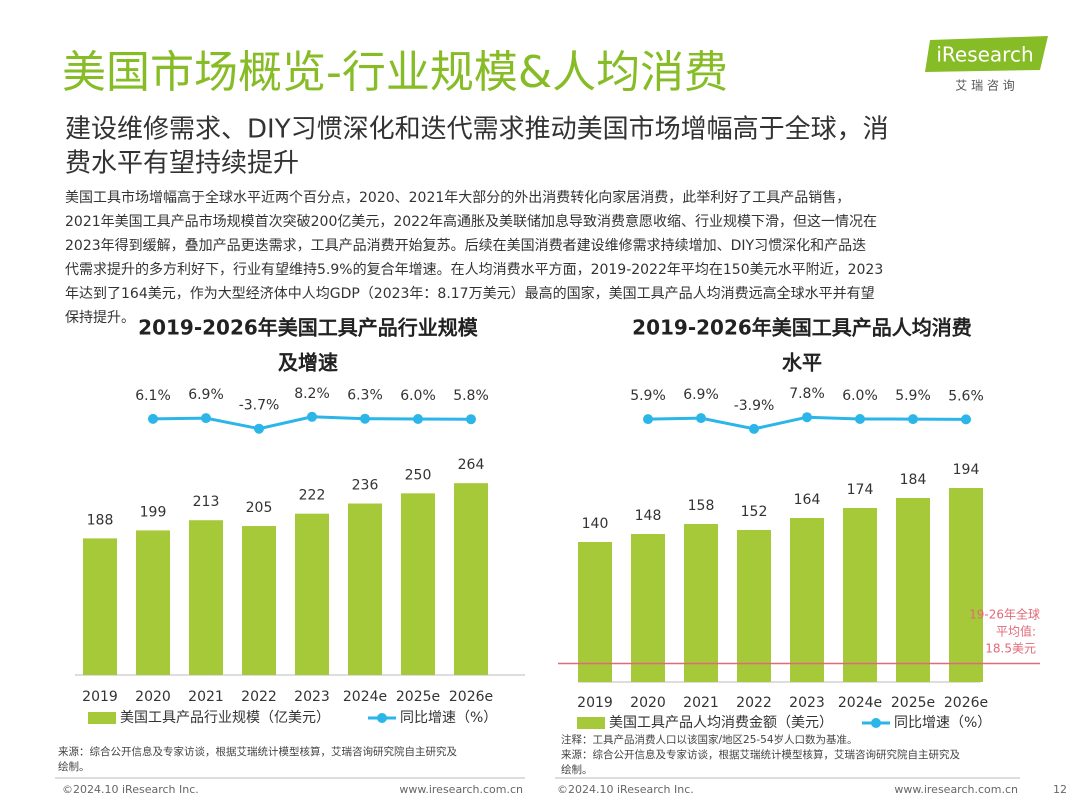 The width and height of the screenshot is (1080, 810). Describe the element at coordinates (471, 465) in the screenshot. I see `bar-label: 264` at that location.